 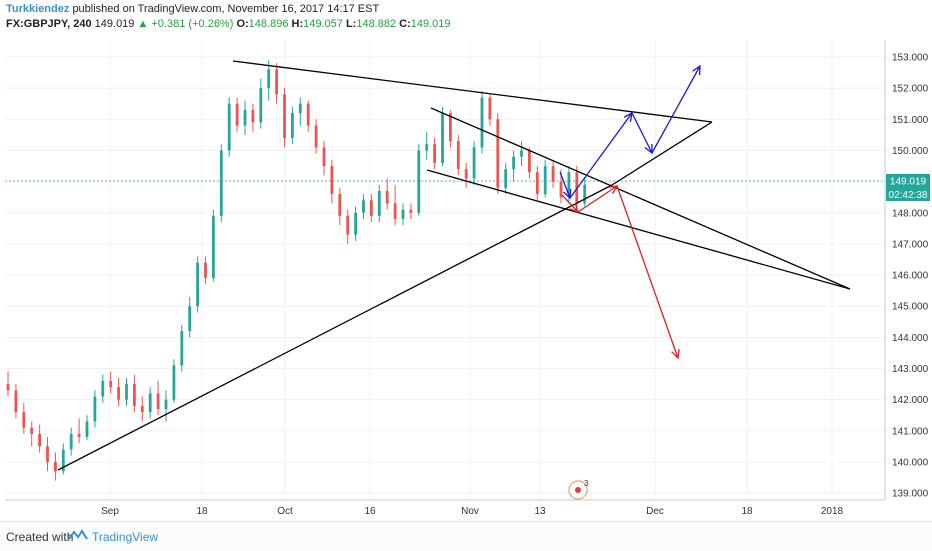 I want to click on triangle-lower-line, so click(x=662, y=153).